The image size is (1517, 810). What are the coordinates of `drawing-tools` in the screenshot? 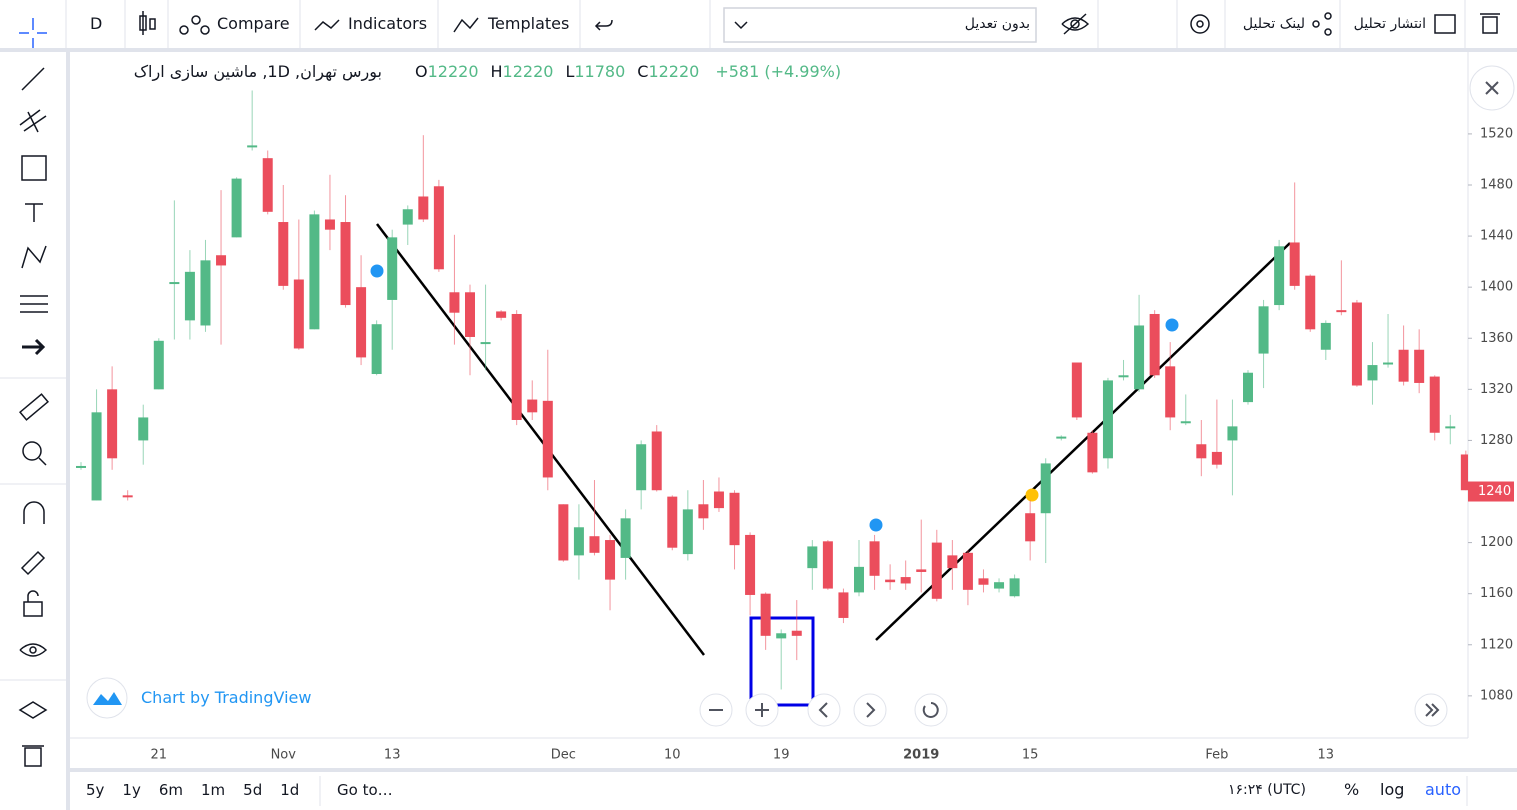 It's located at (33, 392).